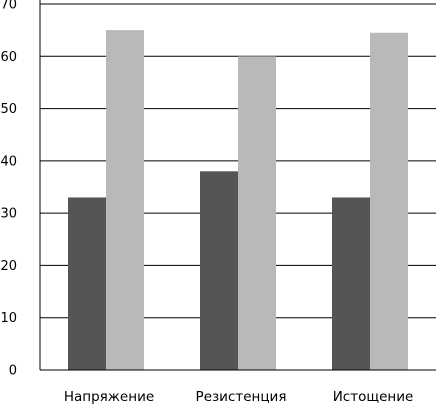  What do you see at coordinates (8, 6) in the screenshot?
I see `y-tick-label: 70` at bounding box center [8, 6].